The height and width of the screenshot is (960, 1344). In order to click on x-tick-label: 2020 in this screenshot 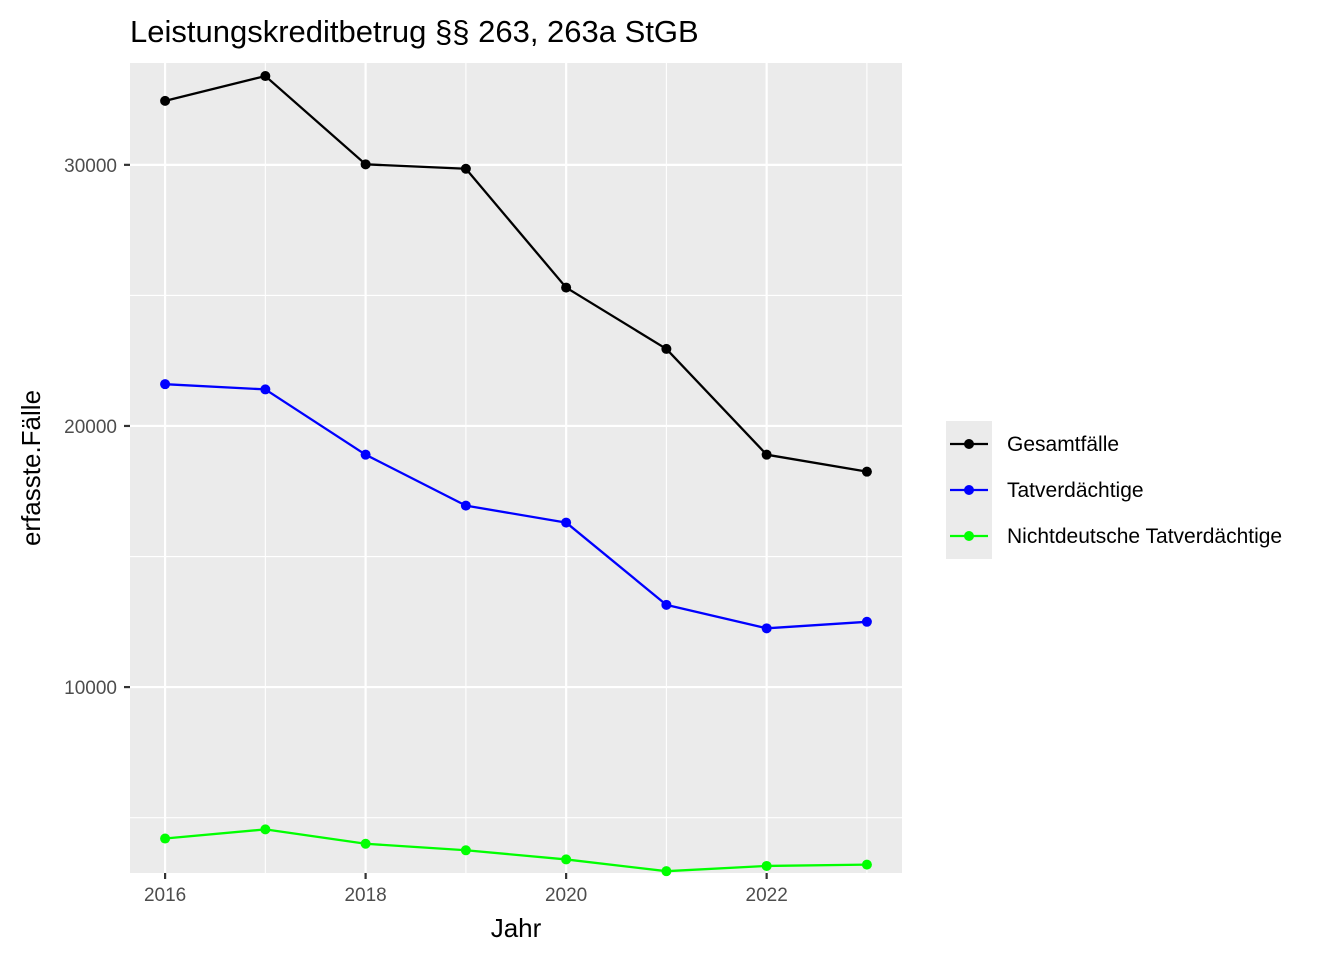, I will do `click(566, 895)`.